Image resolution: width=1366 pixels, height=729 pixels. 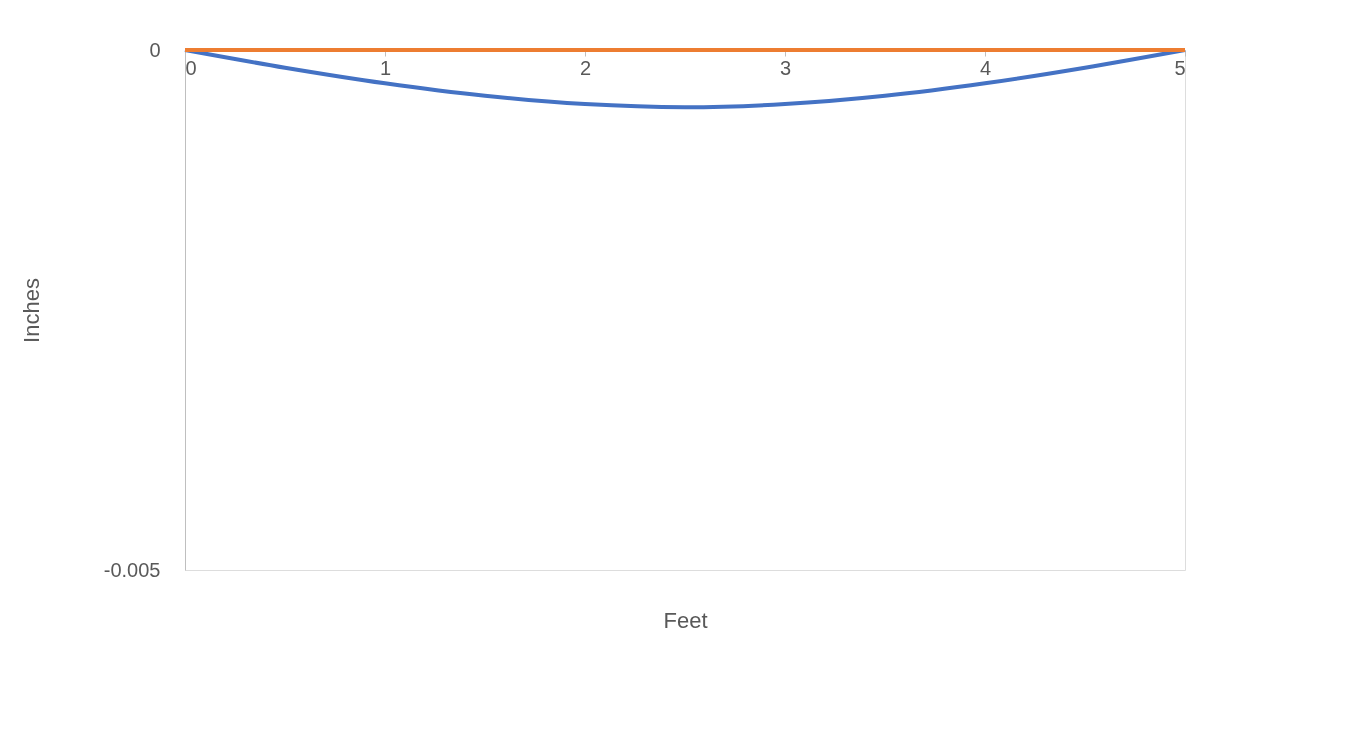 What do you see at coordinates (132, 569) in the screenshot?
I see `y-tick-label: -0.005` at bounding box center [132, 569].